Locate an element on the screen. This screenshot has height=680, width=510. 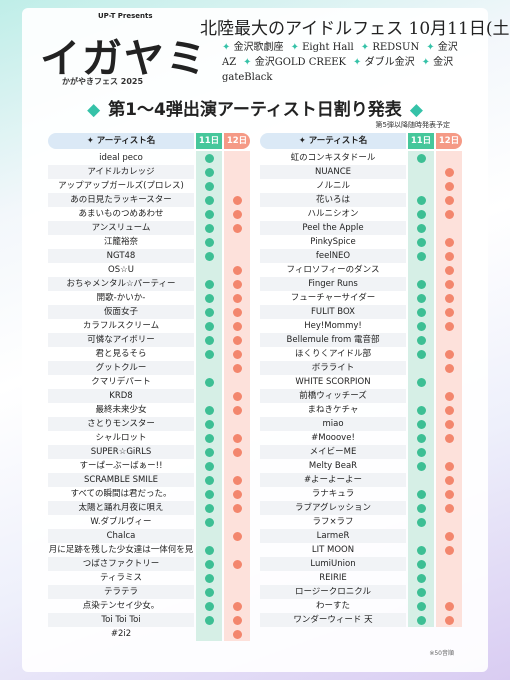
logo-sub: かがやきフェス 2025 is located at coordinates (103, 81).